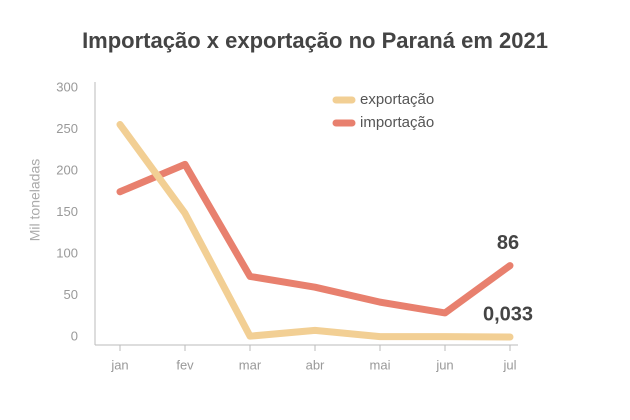  Describe the element at coordinates (35, 200) in the screenshot. I see `y-axis-label: Mil toneladas` at that location.